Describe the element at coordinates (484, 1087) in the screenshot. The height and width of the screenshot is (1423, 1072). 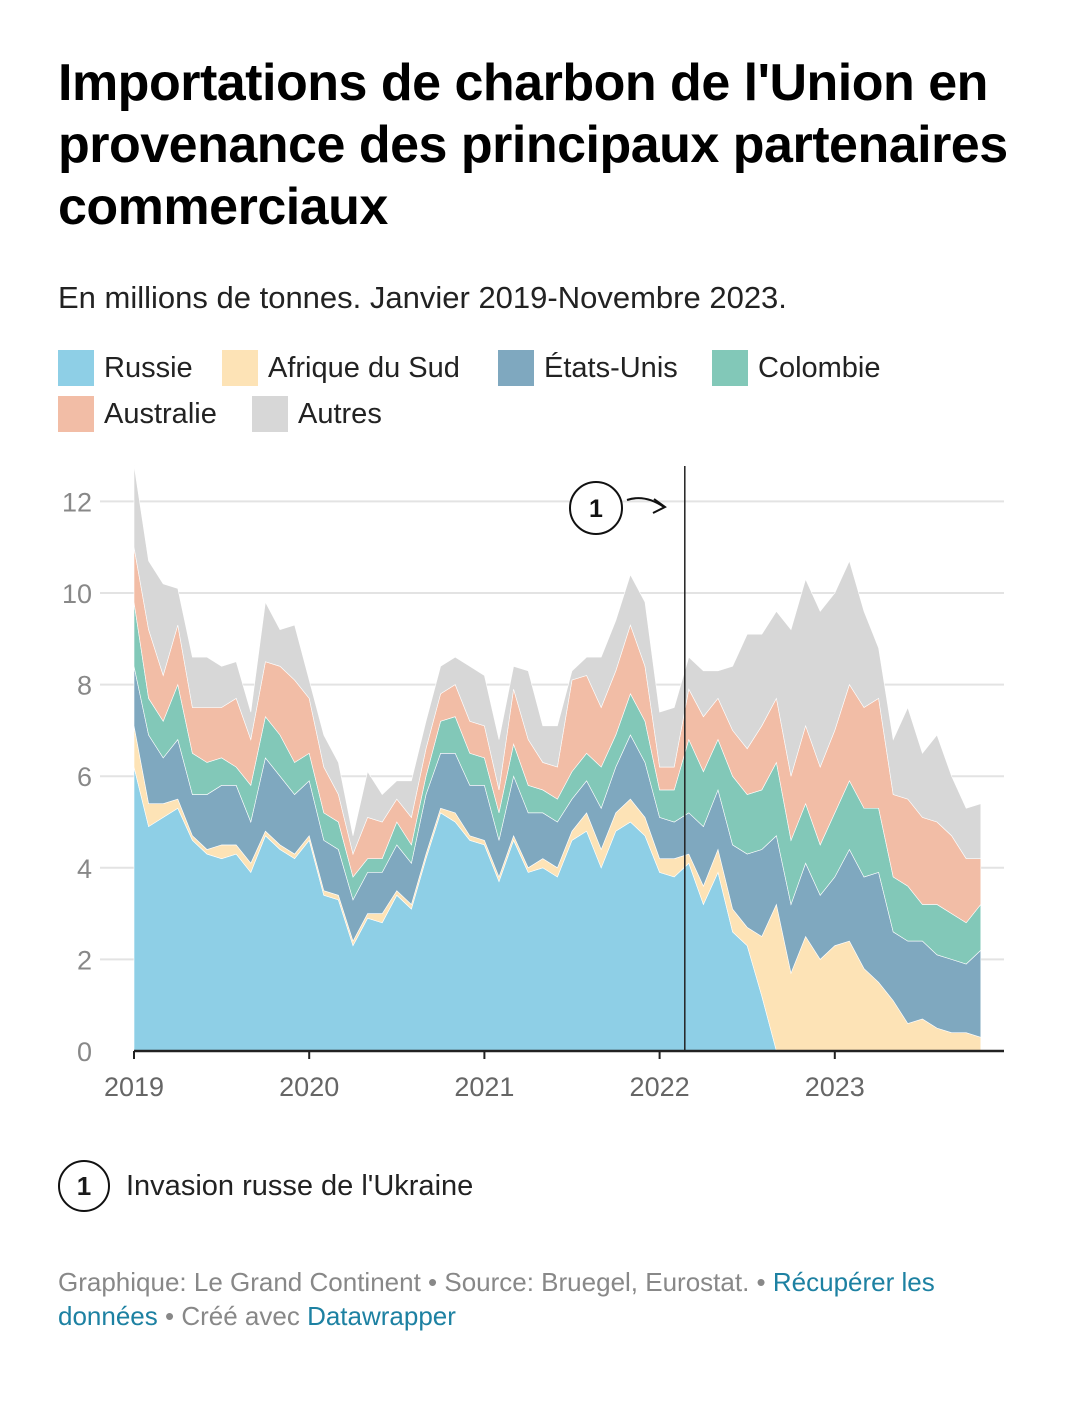
I see `x-tick-label: 2021` at that location.